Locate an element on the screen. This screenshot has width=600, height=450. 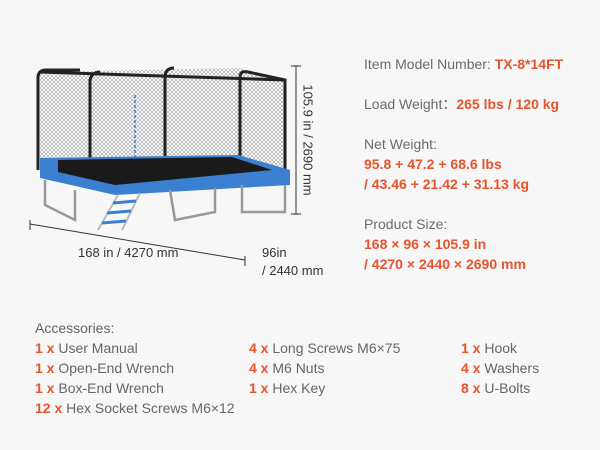
size-line1: 168 × 96 × 105.9 in is located at coordinates (425, 244).